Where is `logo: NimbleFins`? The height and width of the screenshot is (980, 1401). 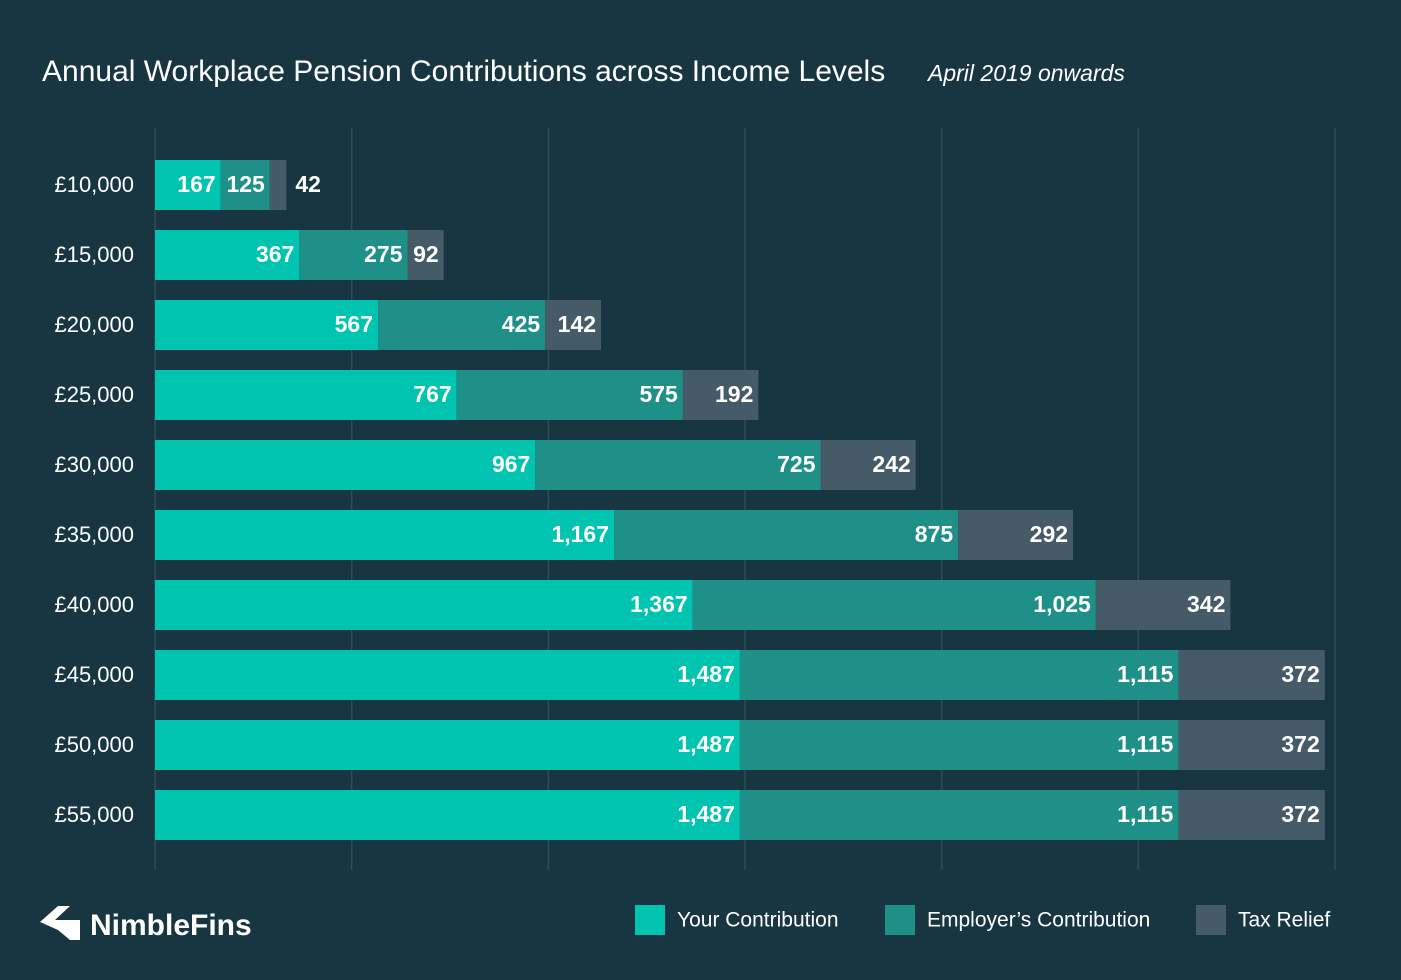 logo: NimbleFins is located at coordinates (146, 924).